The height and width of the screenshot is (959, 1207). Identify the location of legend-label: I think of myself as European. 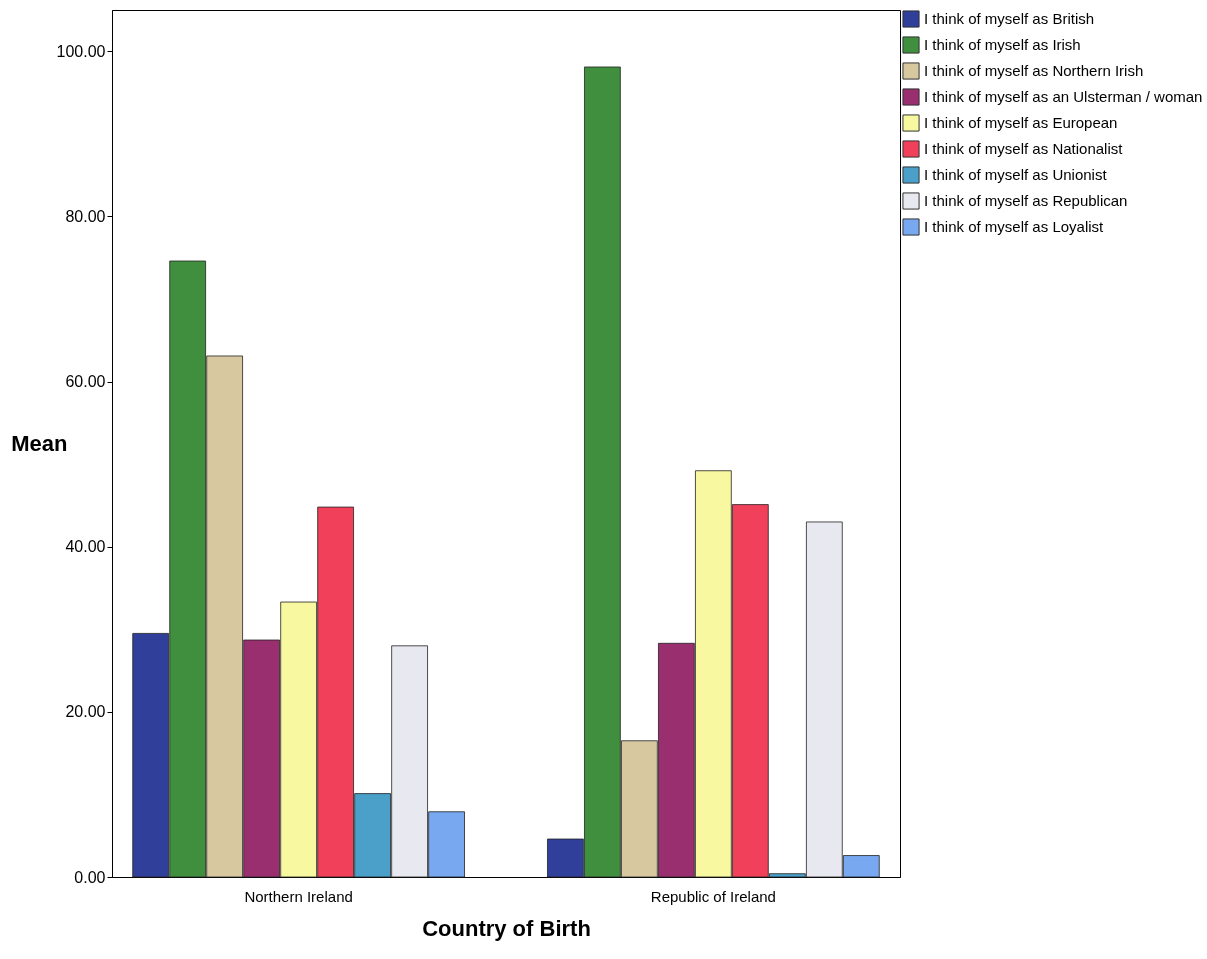
(1021, 122).